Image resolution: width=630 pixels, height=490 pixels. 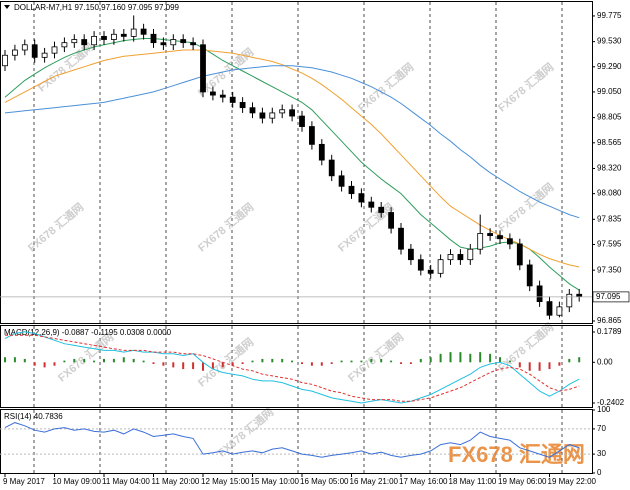 I want to click on macd-line, so click(x=292, y=367).